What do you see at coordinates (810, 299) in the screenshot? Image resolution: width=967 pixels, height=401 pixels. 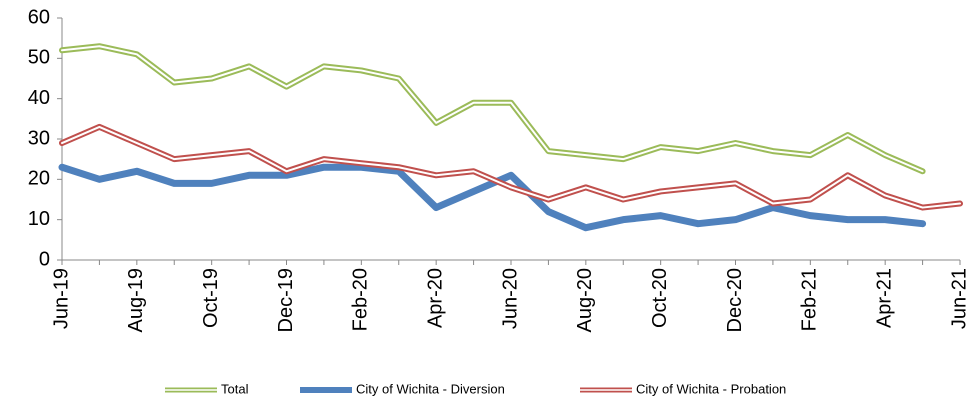 I see `x-tick-label: Feb-21` at bounding box center [810, 299].